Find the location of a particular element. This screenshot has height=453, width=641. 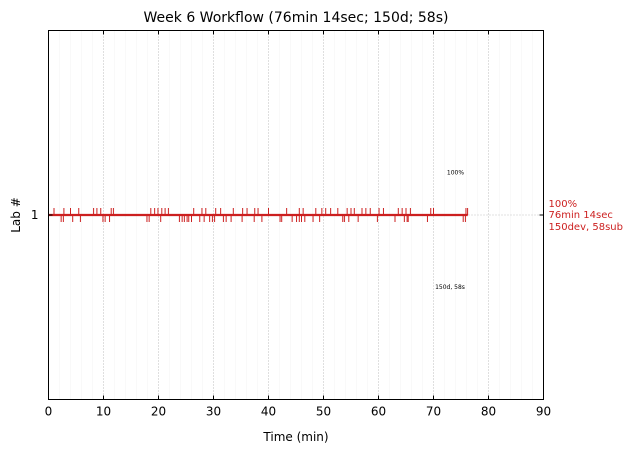

counts-annotation: 150d, 58s is located at coordinates (450, 287).